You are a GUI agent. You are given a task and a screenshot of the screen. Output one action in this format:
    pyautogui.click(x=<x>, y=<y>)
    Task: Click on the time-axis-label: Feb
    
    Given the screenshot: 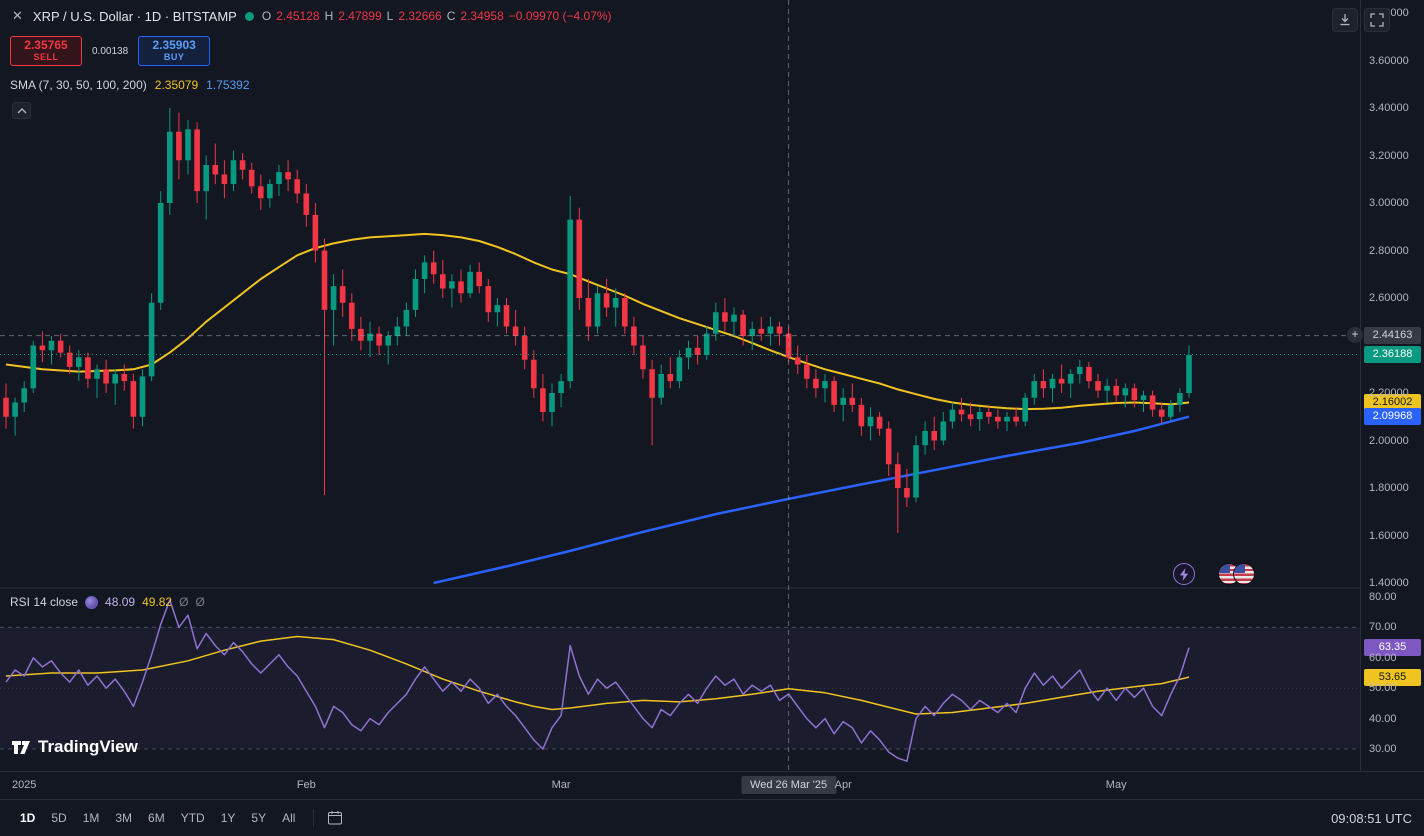 What is the action you would take?
    pyautogui.click(x=306, y=785)
    